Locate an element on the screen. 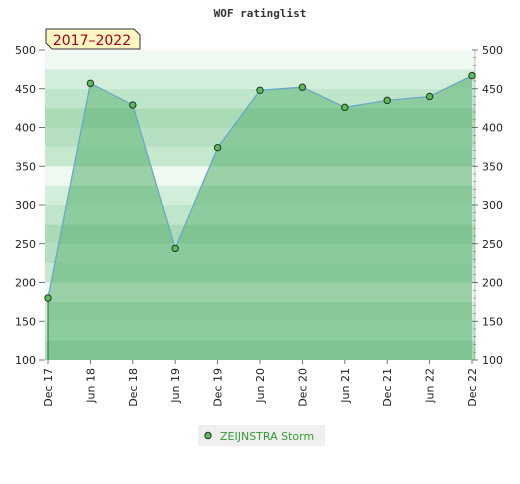 The height and width of the screenshot is (484, 520). y-tick-label-right: 250 is located at coordinates (492, 244).